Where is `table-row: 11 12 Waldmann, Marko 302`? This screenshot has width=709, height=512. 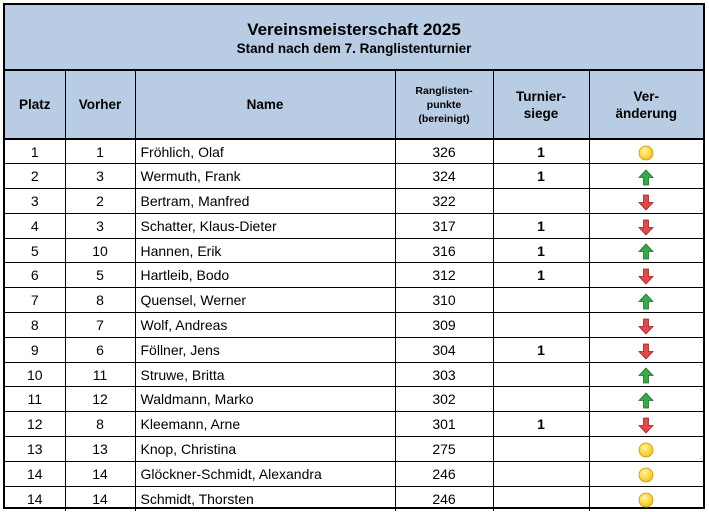
table-row: 11 12 Waldmann, Marko 302 is located at coordinates (354, 399).